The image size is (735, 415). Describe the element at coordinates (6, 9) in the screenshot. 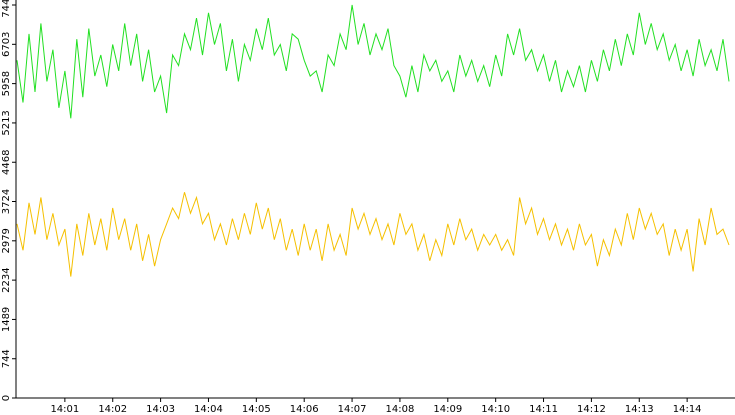

I see `y-tick-label: 7448` at that location.